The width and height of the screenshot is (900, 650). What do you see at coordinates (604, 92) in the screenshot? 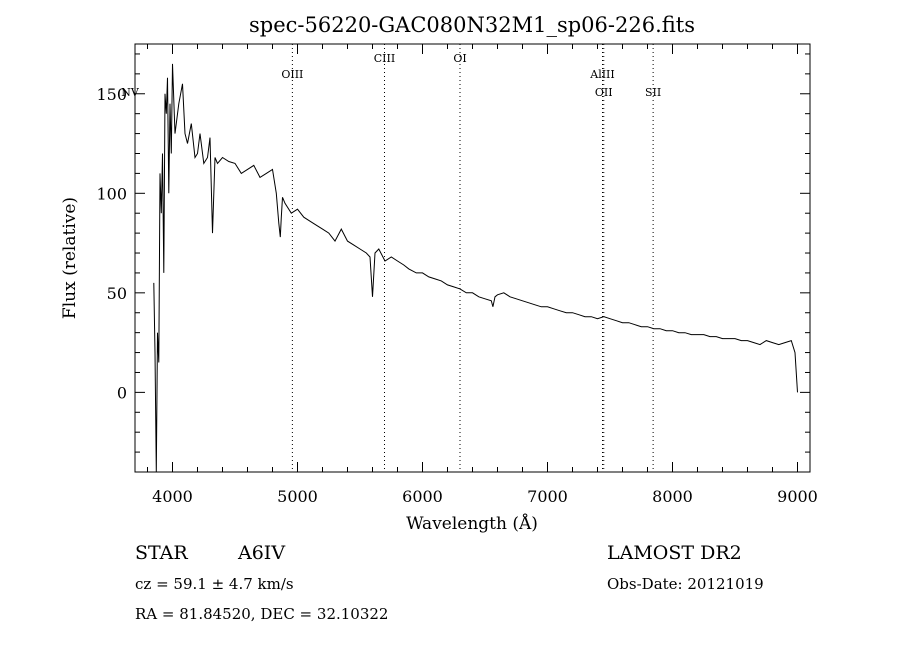
I see `line-label-oii: OII` at bounding box center [604, 92].